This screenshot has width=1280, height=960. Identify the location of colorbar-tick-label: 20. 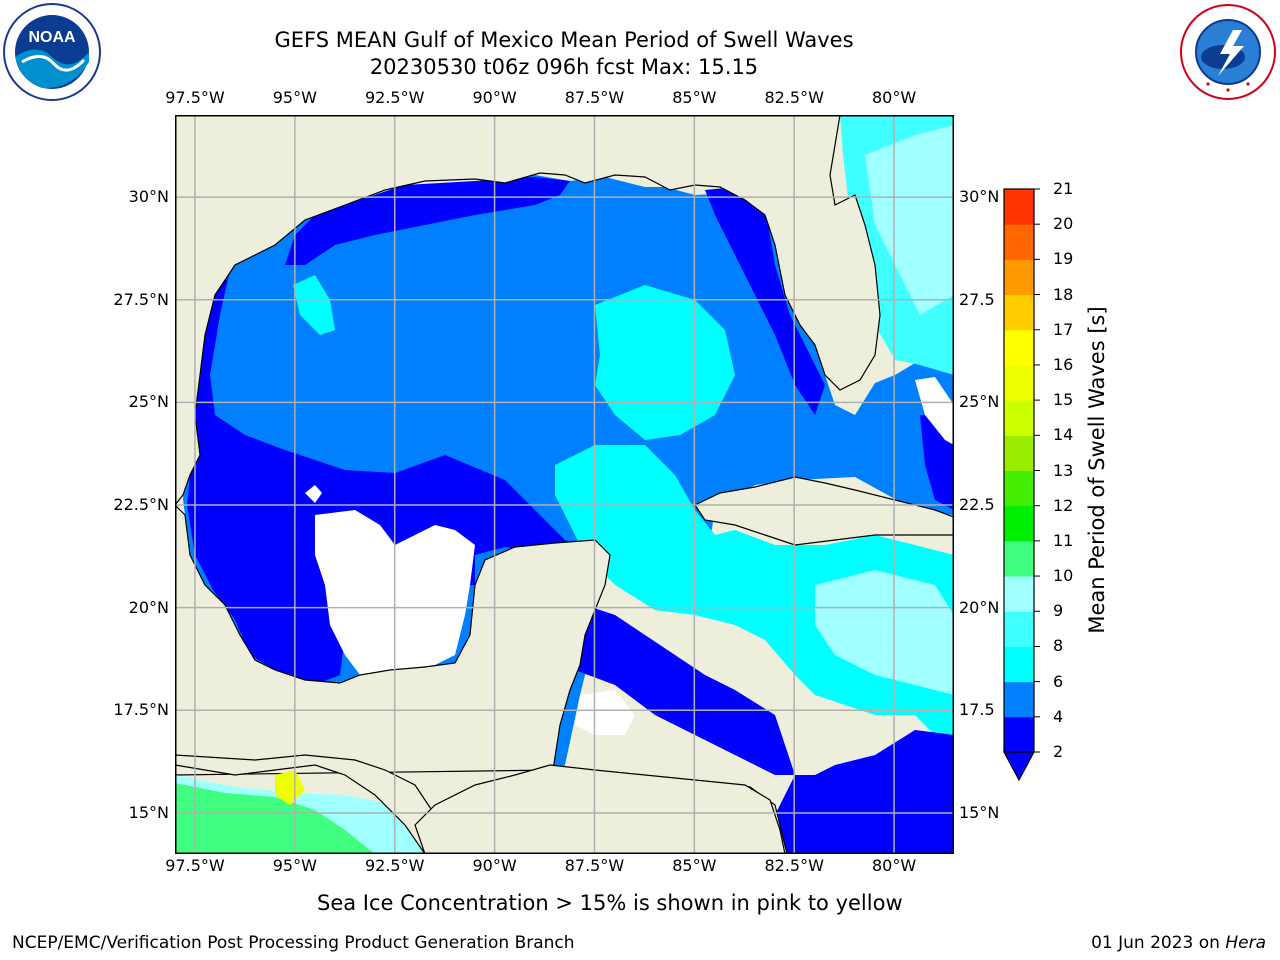
(1063, 224).